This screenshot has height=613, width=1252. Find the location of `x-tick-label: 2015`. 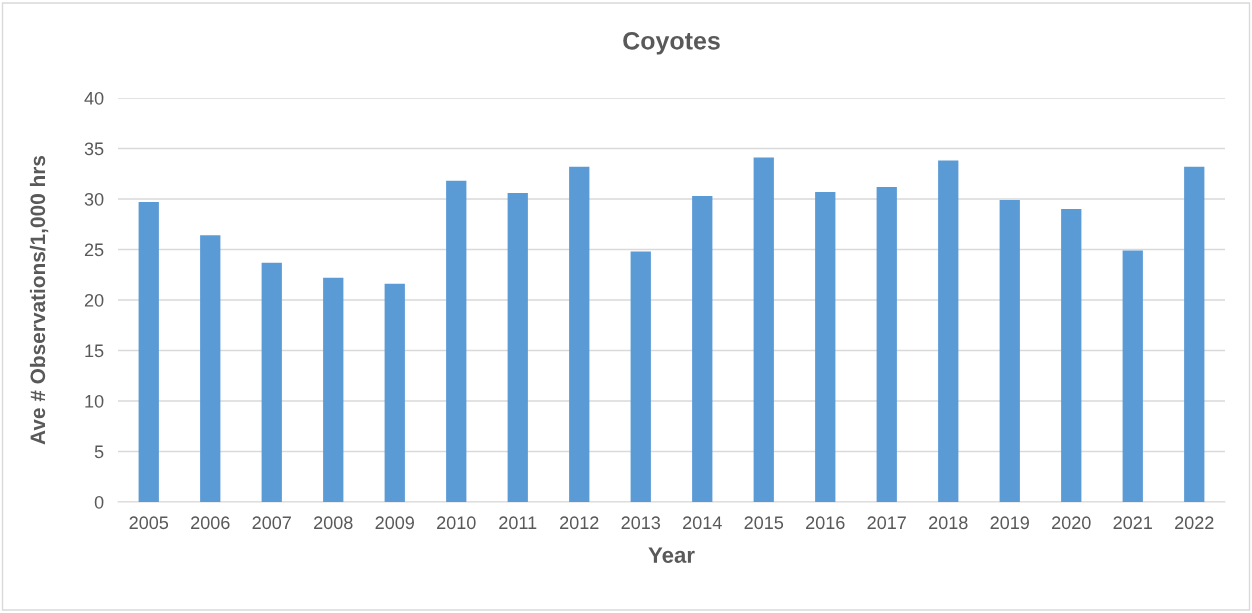

x-tick-label: 2015 is located at coordinates (764, 523).